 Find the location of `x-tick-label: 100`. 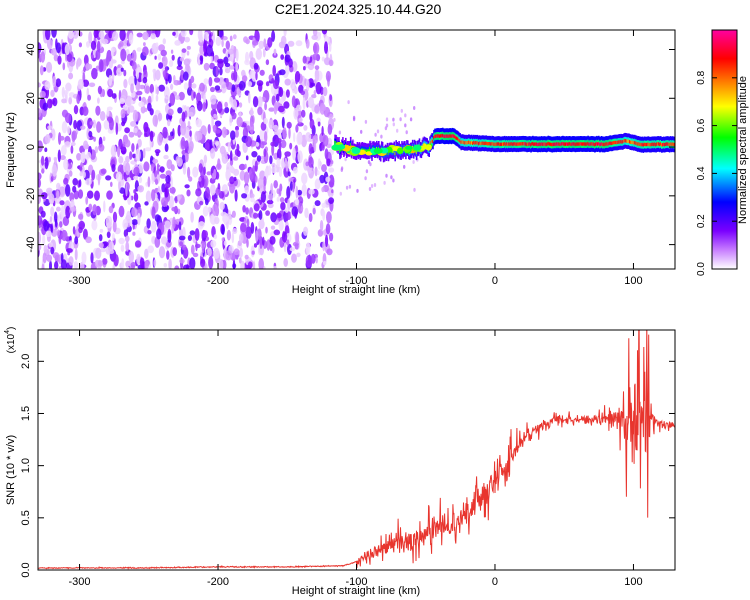

x-tick-label: 100 is located at coordinates (633, 582).